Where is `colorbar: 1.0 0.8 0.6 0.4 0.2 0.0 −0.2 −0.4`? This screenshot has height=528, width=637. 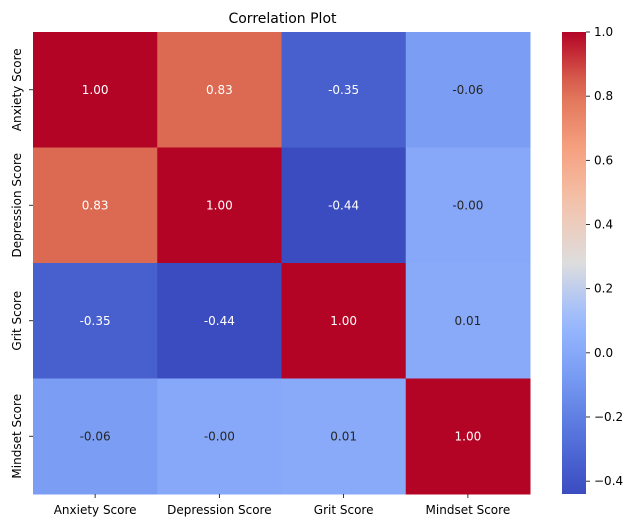
colorbar: 1.0 0.8 0.6 0.4 0.2 0.0 −0.2 −0.4 is located at coordinates (592, 259).